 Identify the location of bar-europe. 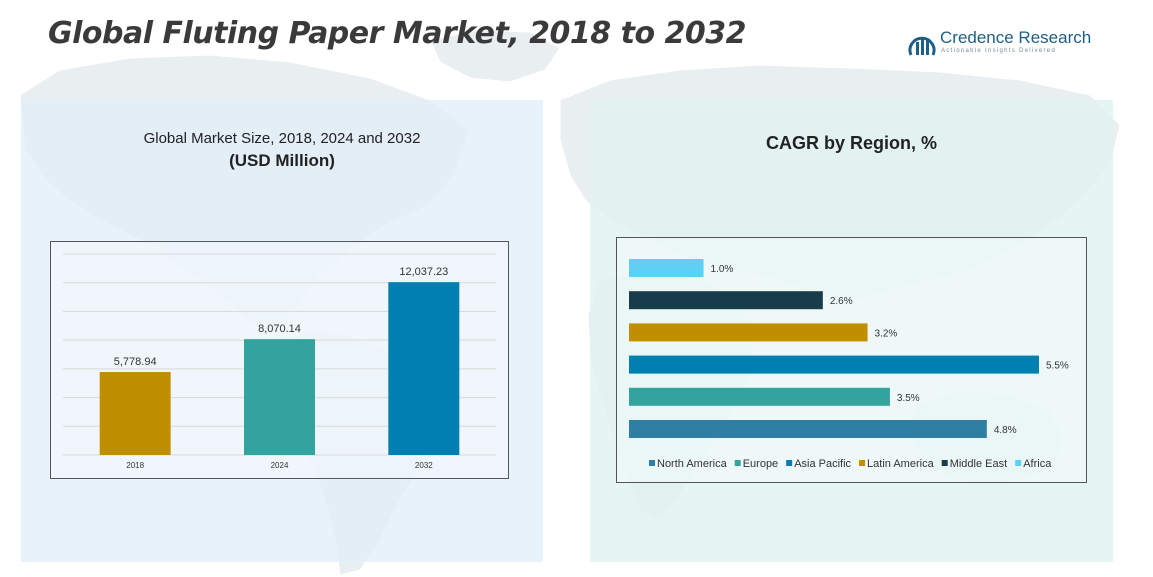
(759, 396).